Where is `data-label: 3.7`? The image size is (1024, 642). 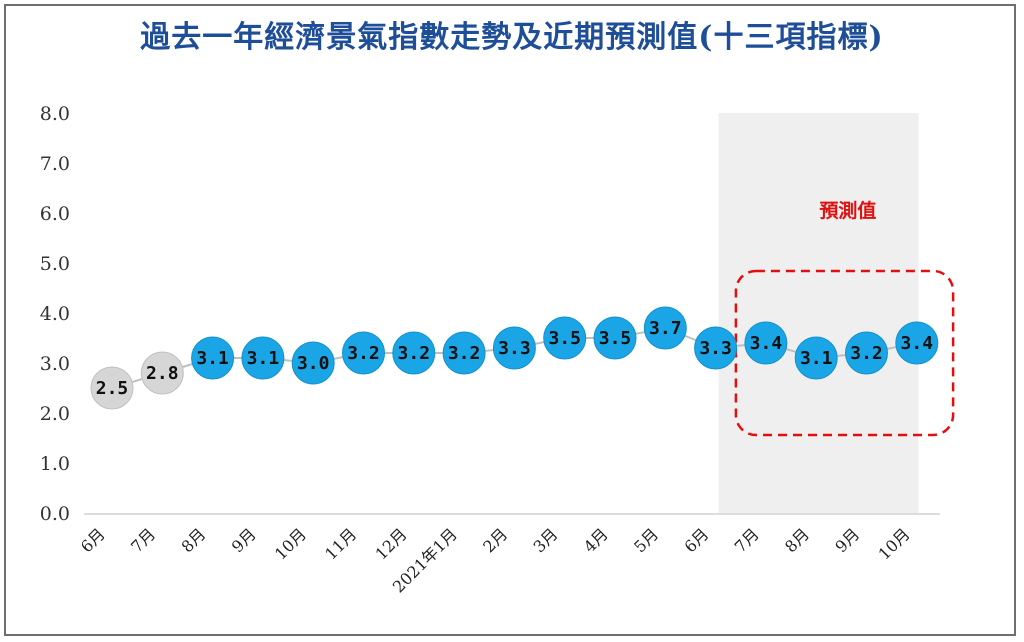 data-label: 3.7 is located at coordinates (665, 328).